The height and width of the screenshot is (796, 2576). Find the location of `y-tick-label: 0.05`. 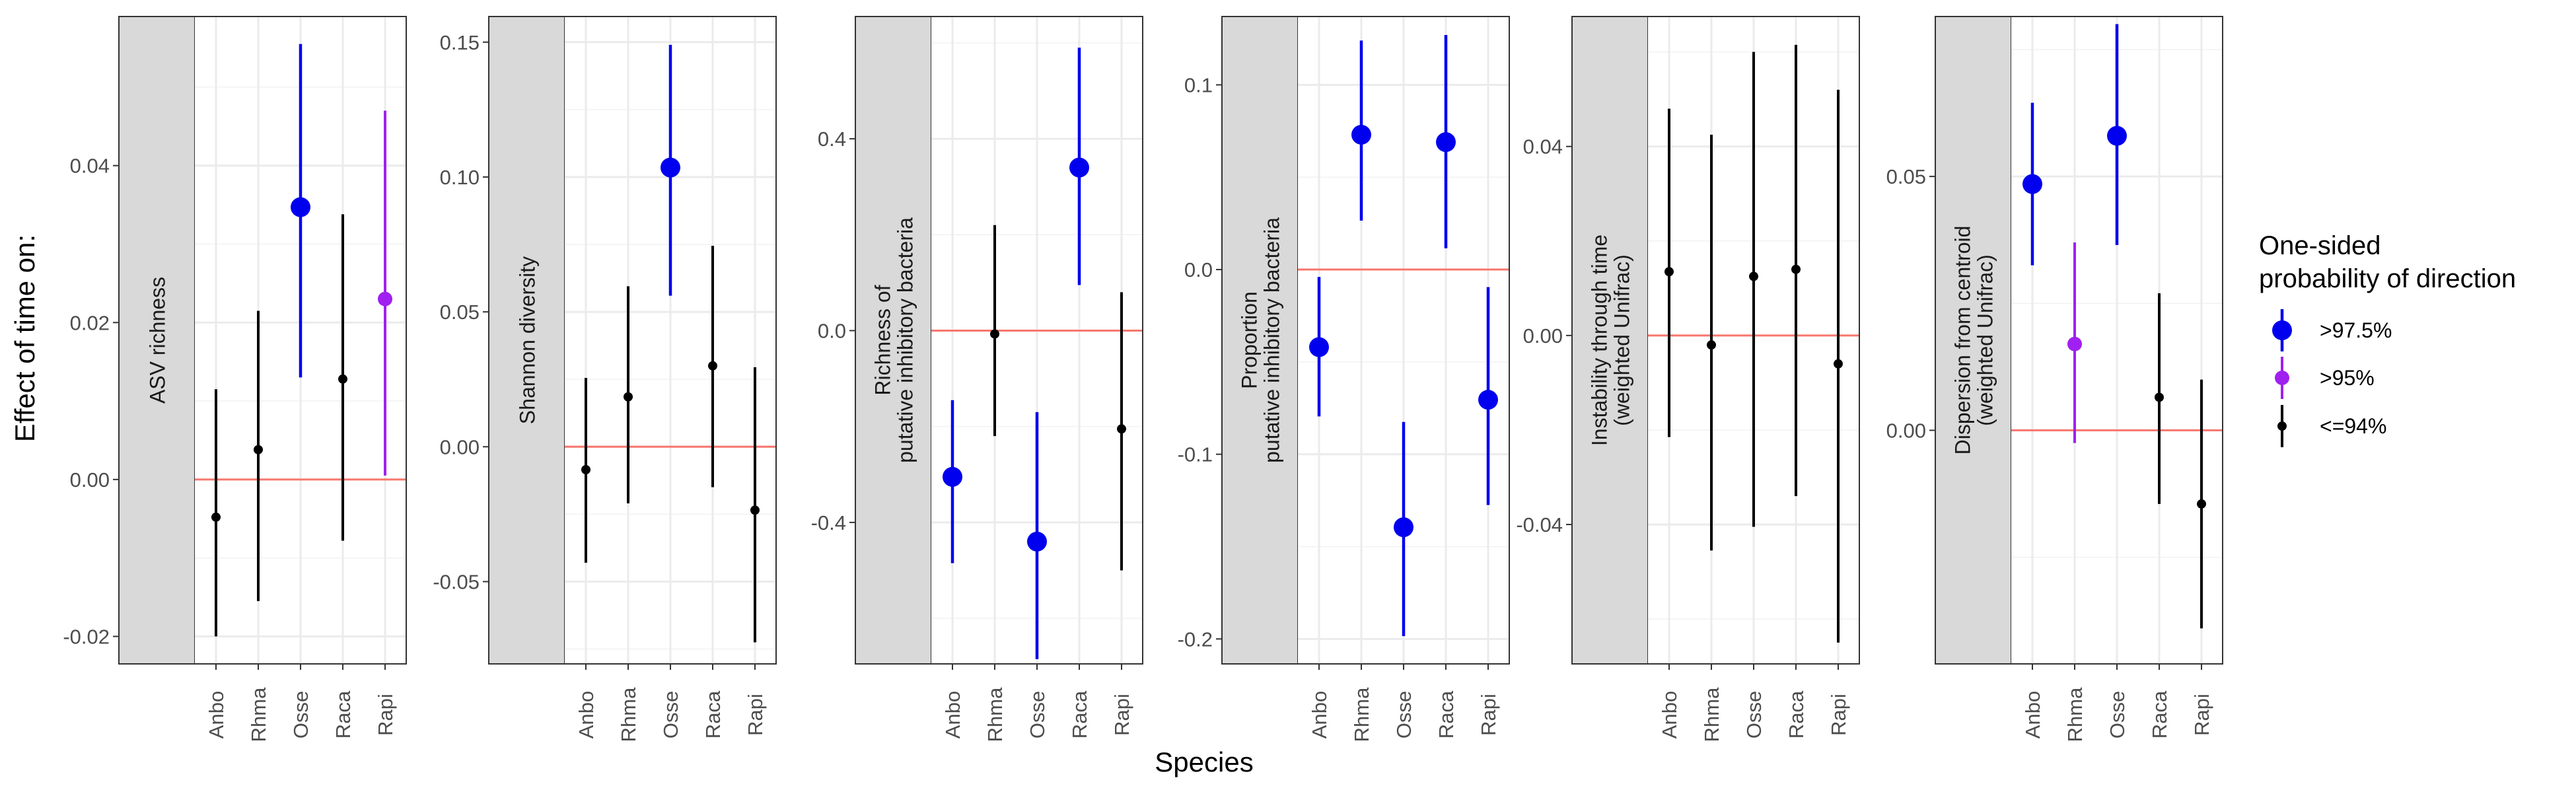

y-tick-label: 0.05 is located at coordinates (460, 312).